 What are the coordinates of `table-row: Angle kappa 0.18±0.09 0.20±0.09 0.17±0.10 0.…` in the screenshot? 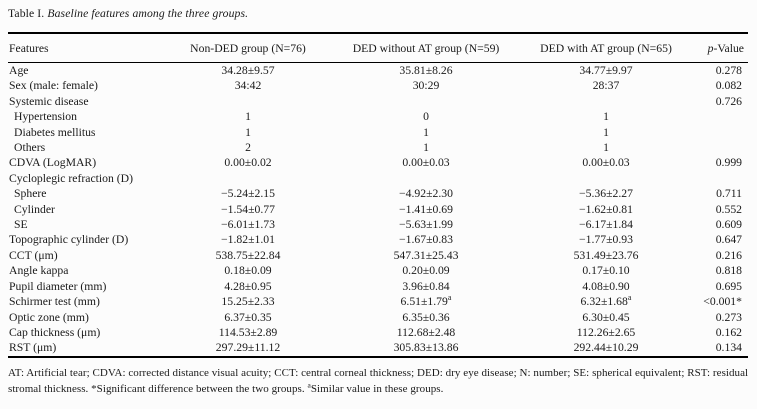 It's located at (378, 270).